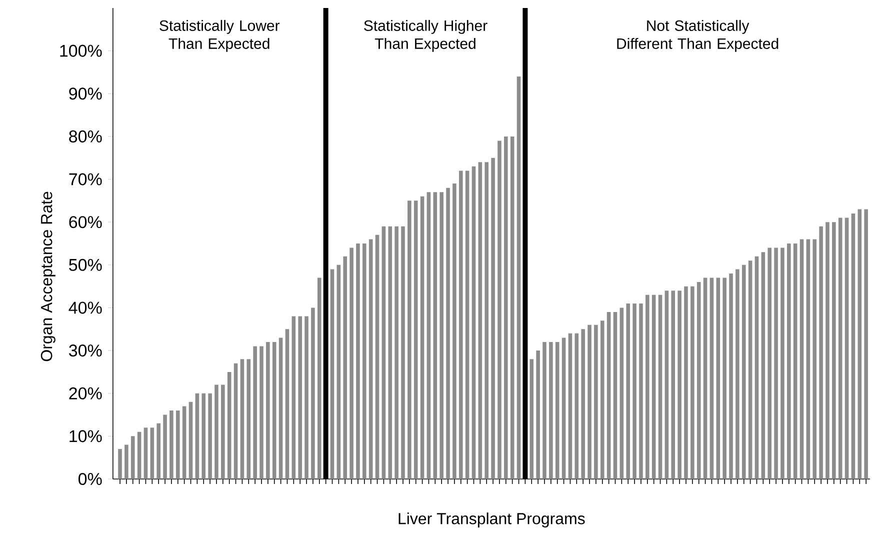  Describe the element at coordinates (85, 222) in the screenshot. I see `y-tick-label: 60%` at that location.